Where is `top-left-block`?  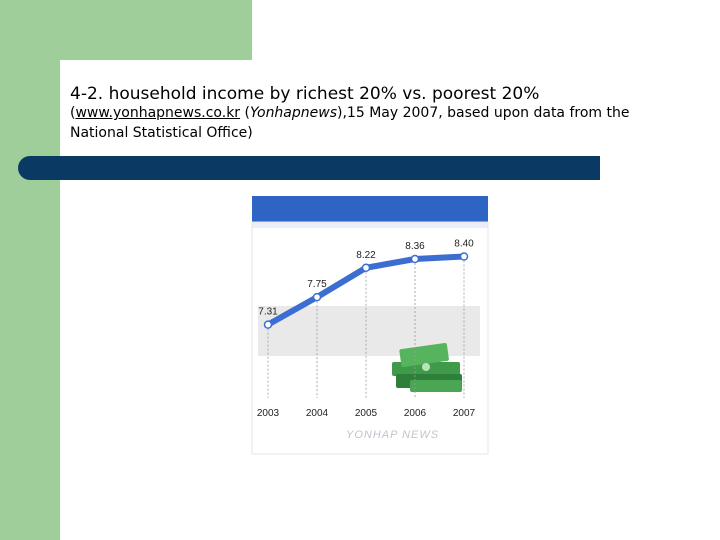 top-left-block is located at coordinates (126, 30).